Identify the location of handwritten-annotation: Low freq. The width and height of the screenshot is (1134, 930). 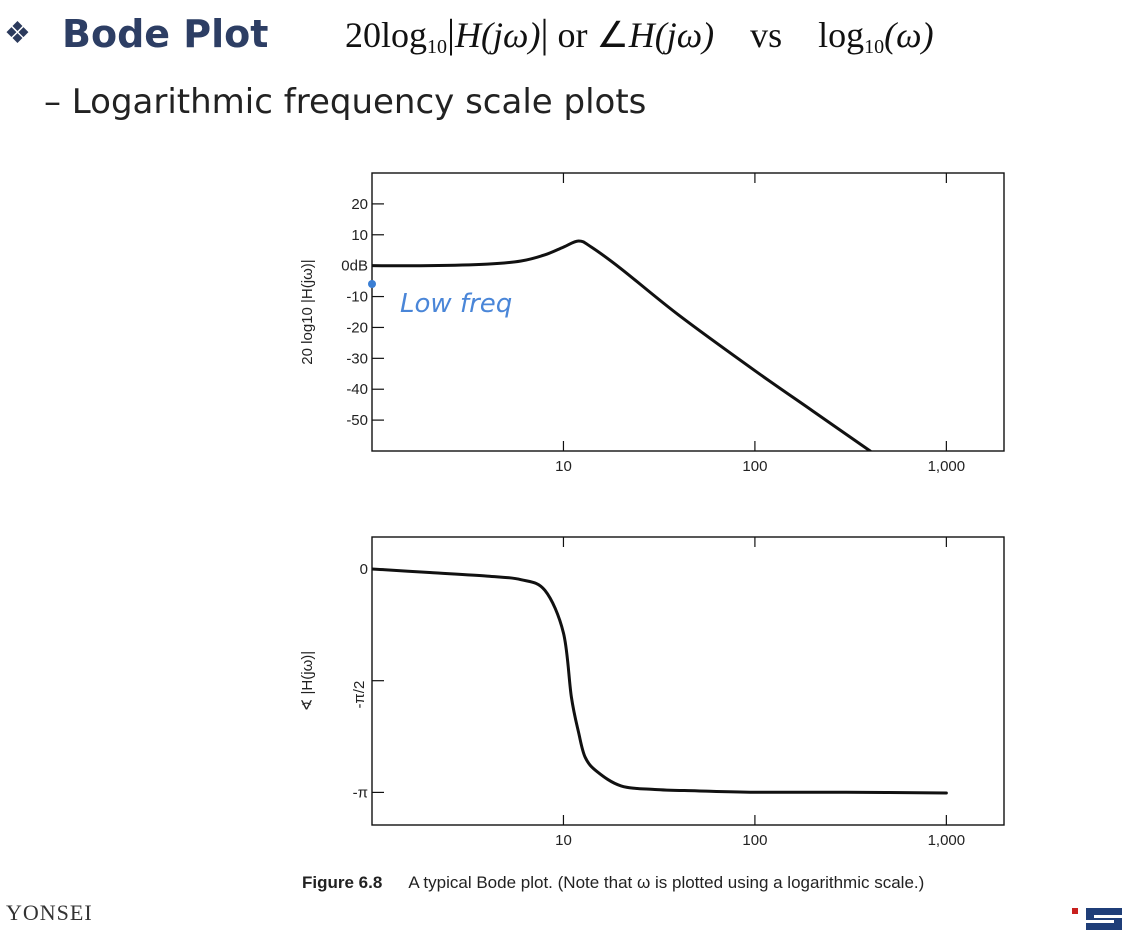
(440, 299).